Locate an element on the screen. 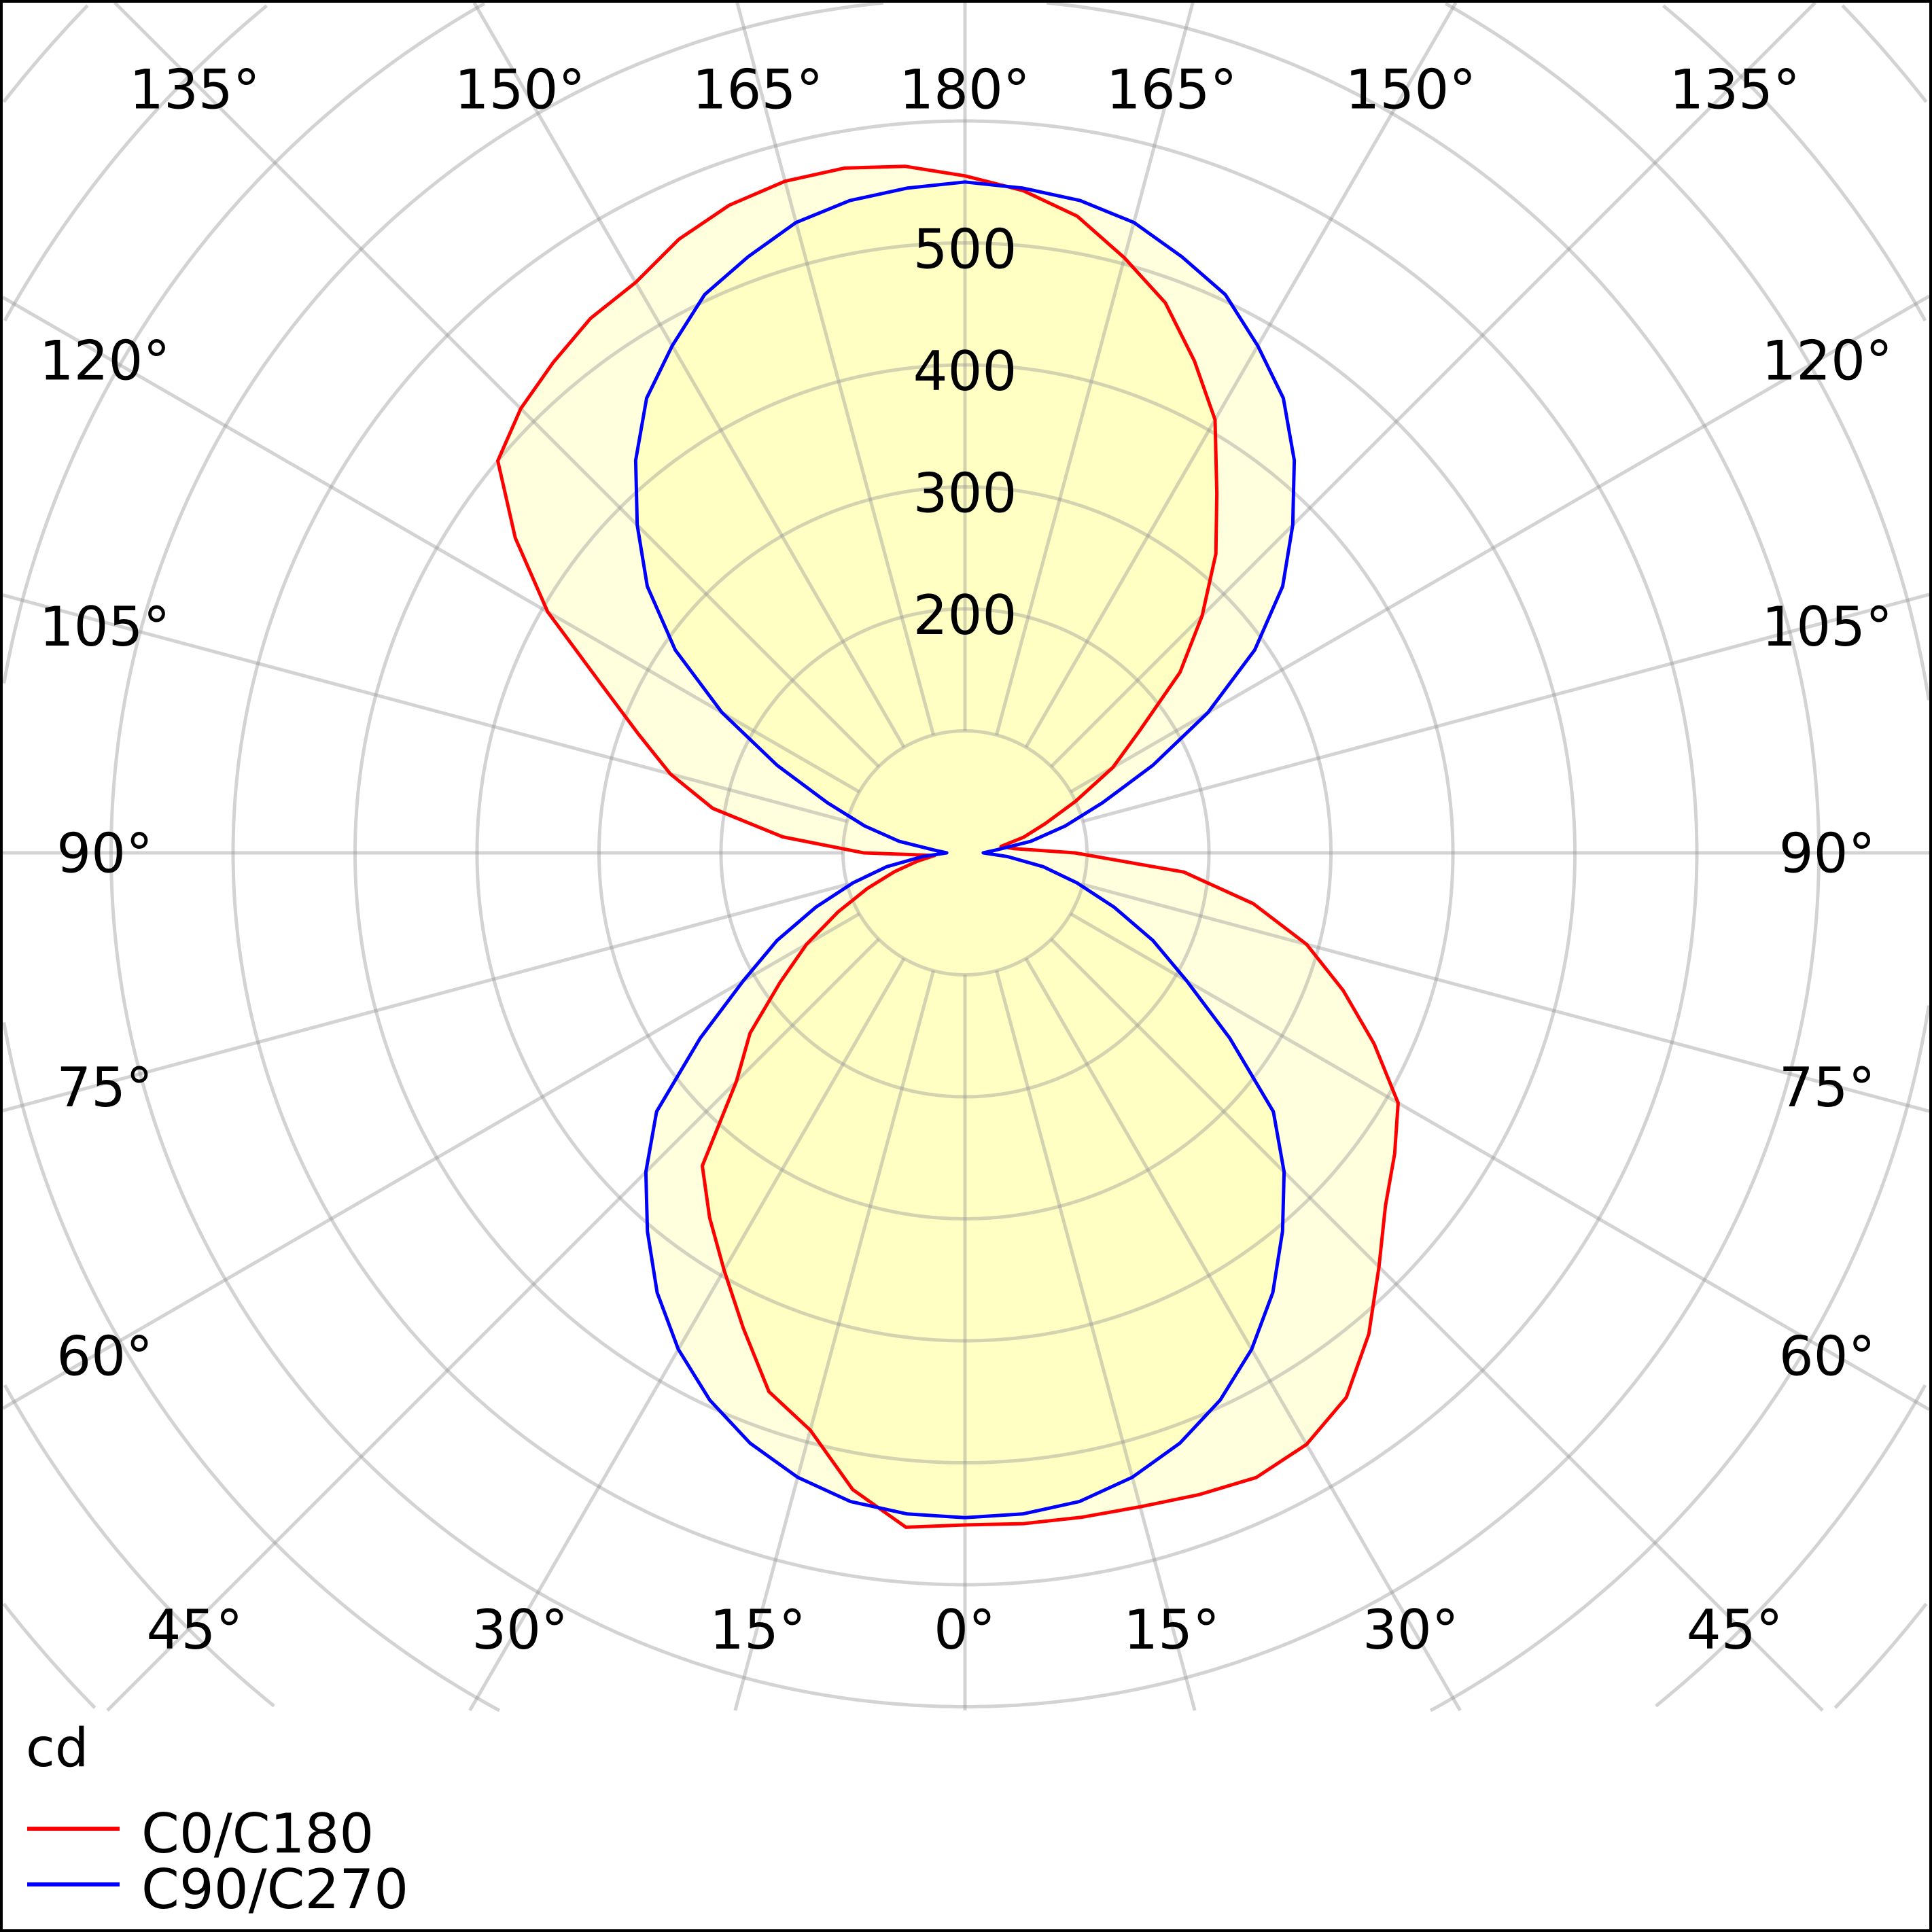 The width and height of the screenshot is (1932, 1932). angle-label-bottom: 0° is located at coordinates (965, 1630).